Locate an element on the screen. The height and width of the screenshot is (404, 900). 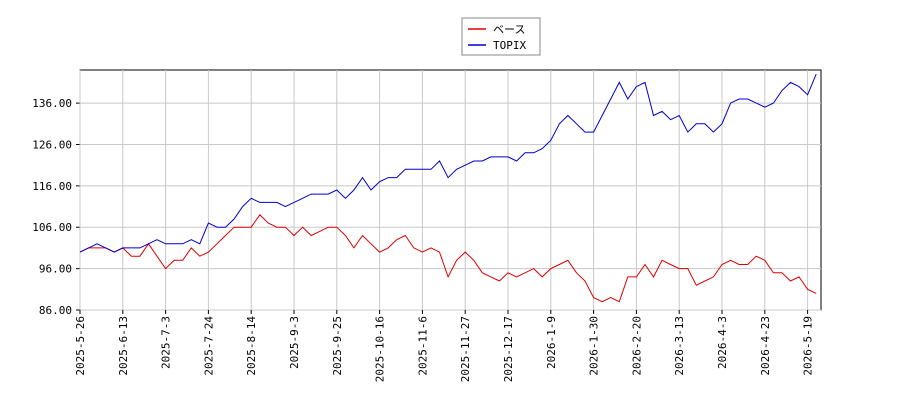
x-tick-label: 2025-8-14 is located at coordinates (251, 346).